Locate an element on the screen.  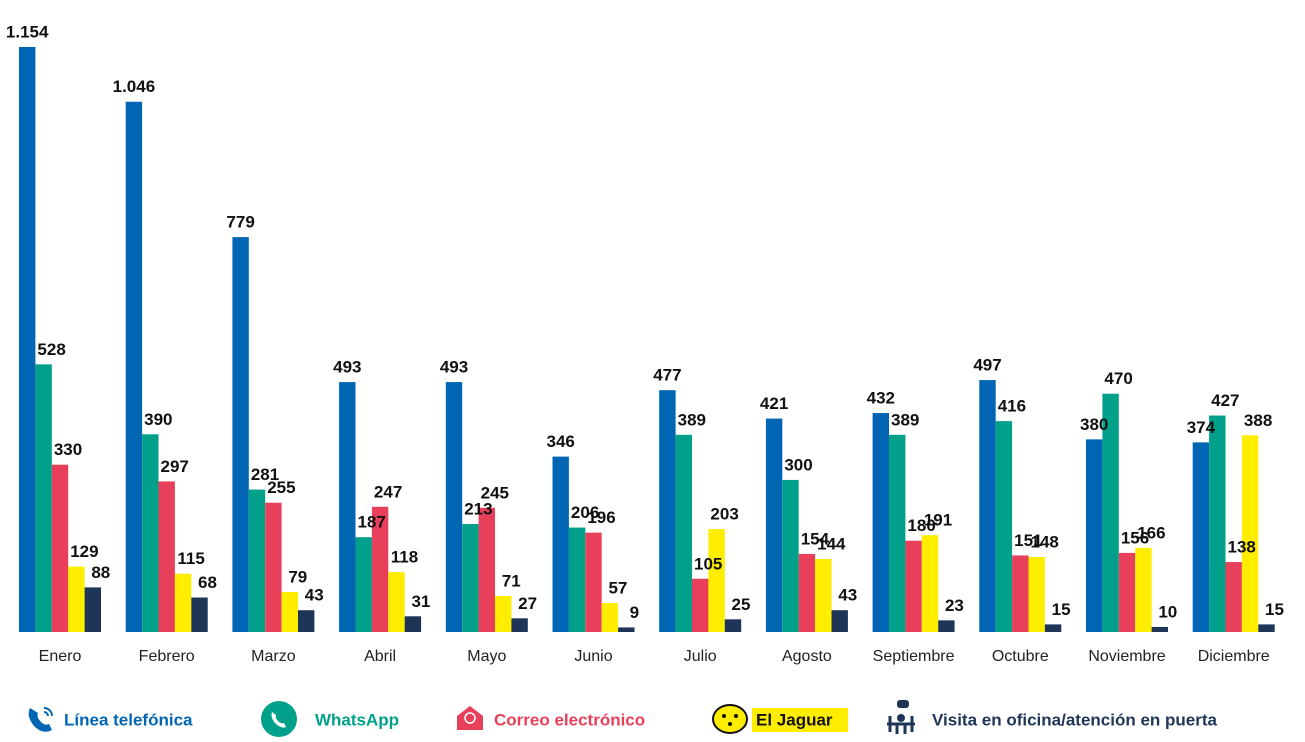
value-label: 25 is located at coordinates (741, 604).